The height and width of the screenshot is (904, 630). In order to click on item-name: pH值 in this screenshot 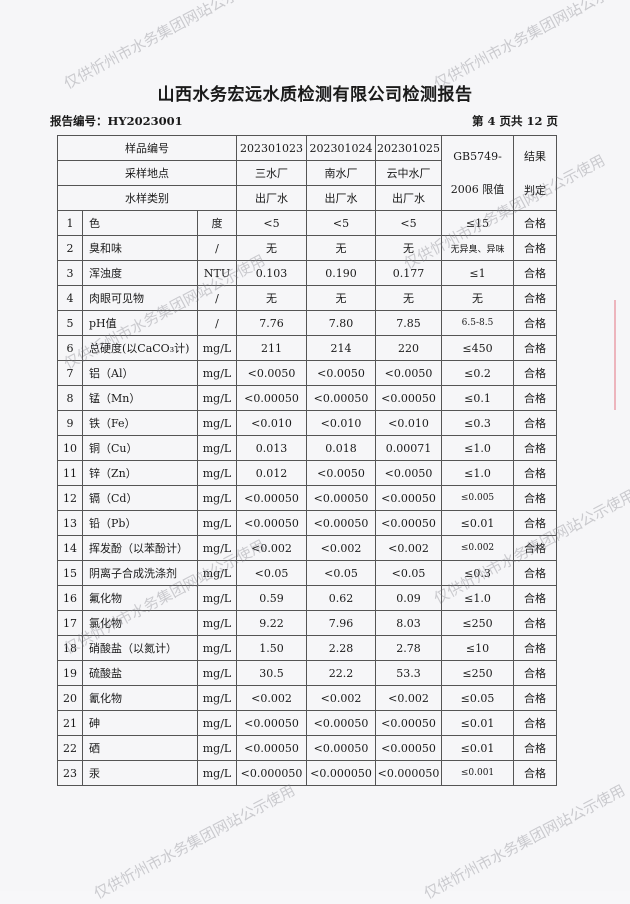, I will do `click(140, 323)`.